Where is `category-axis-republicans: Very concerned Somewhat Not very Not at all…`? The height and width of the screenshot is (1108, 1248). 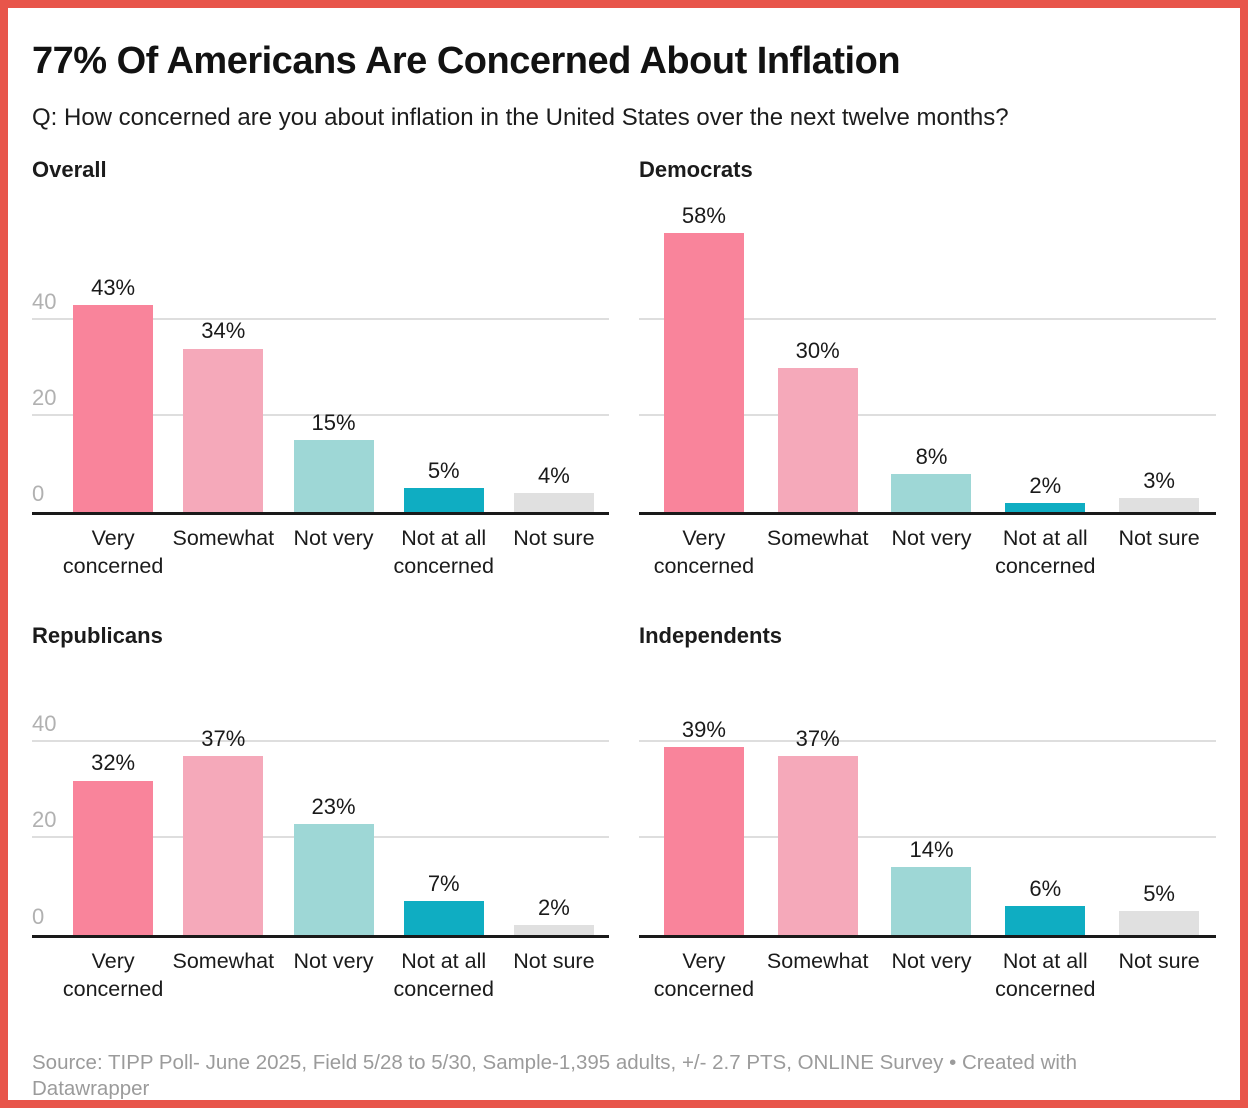 category-axis-republicans: Very concerned Somewhat Not very Not at all… is located at coordinates (320, 981).